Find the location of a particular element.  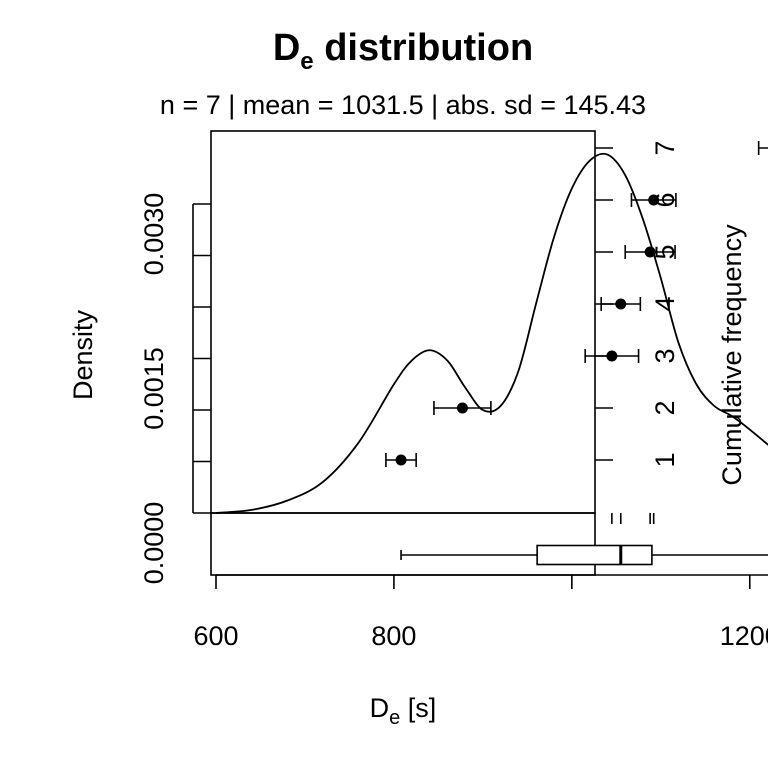

boxplot is located at coordinates (584, 555).